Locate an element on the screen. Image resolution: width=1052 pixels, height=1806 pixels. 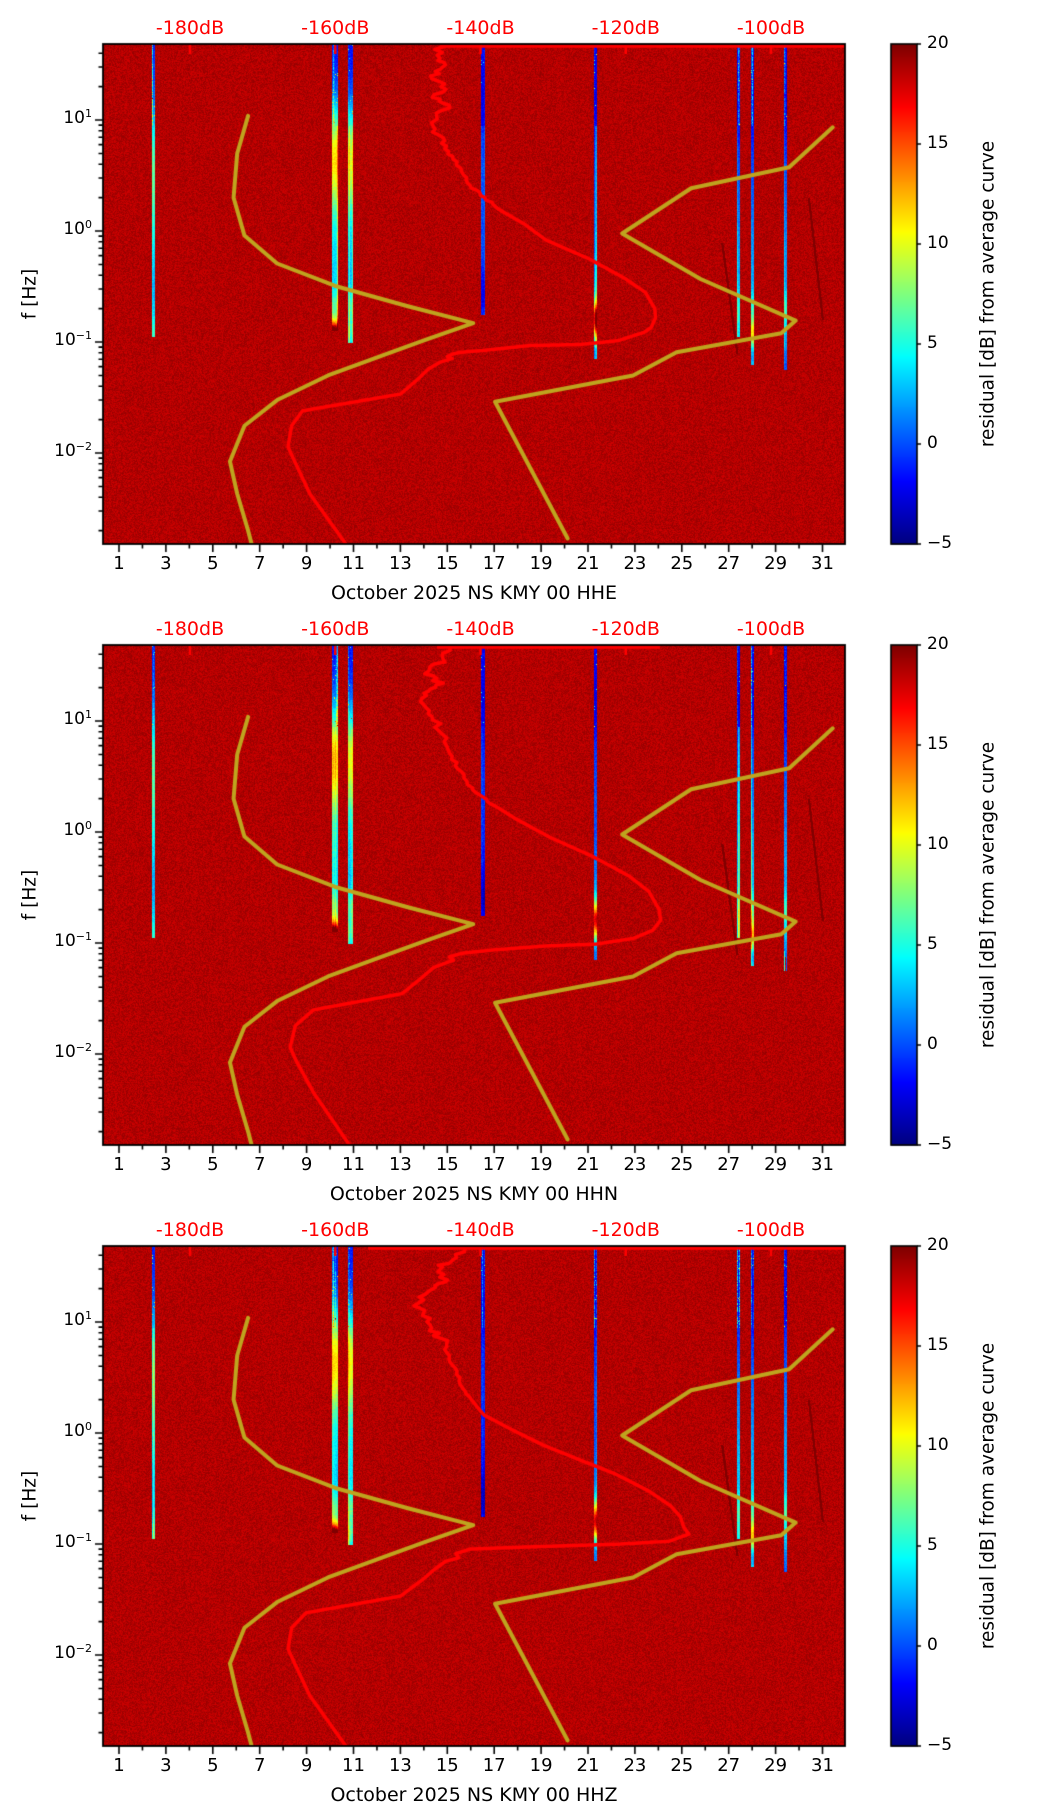
colorbar-label-3: residual [dB] from average curve is located at coordinates (988, 1496).